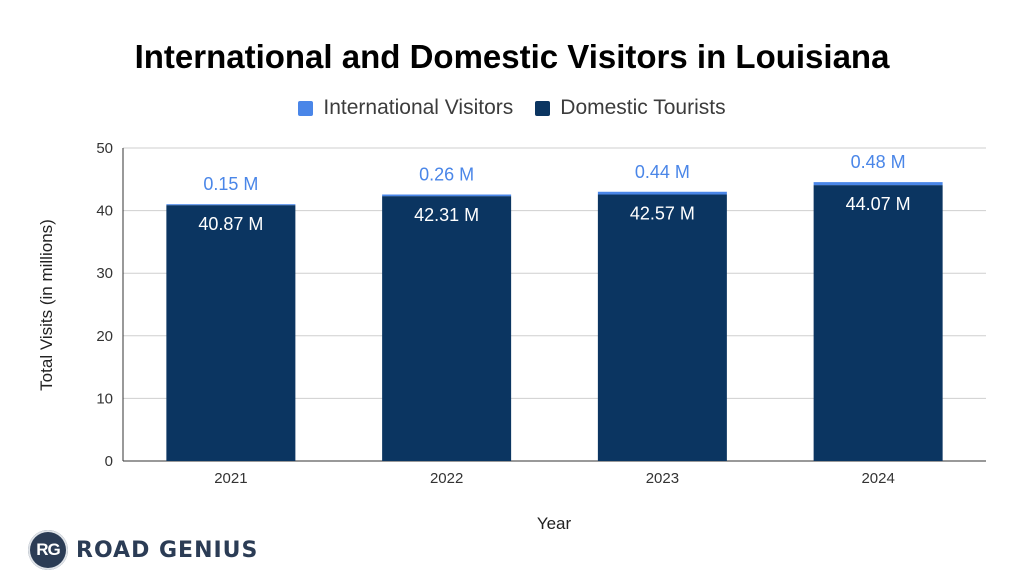  What do you see at coordinates (230, 224) in the screenshot?
I see `data-label-domestic: 40.87 M` at bounding box center [230, 224].